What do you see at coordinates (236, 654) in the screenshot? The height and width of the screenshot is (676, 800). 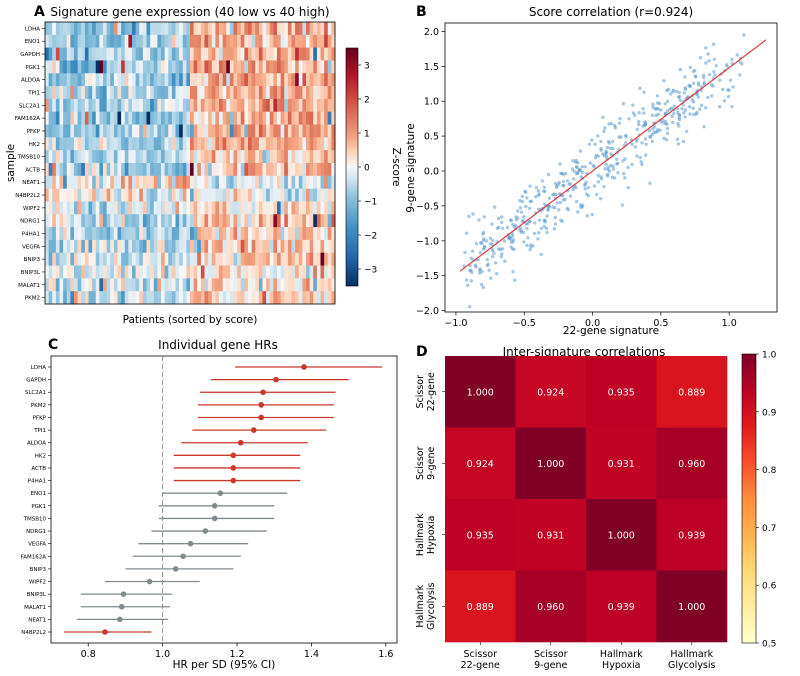 I see `forest-c-xtick-label: 1.2` at bounding box center [236, 654].